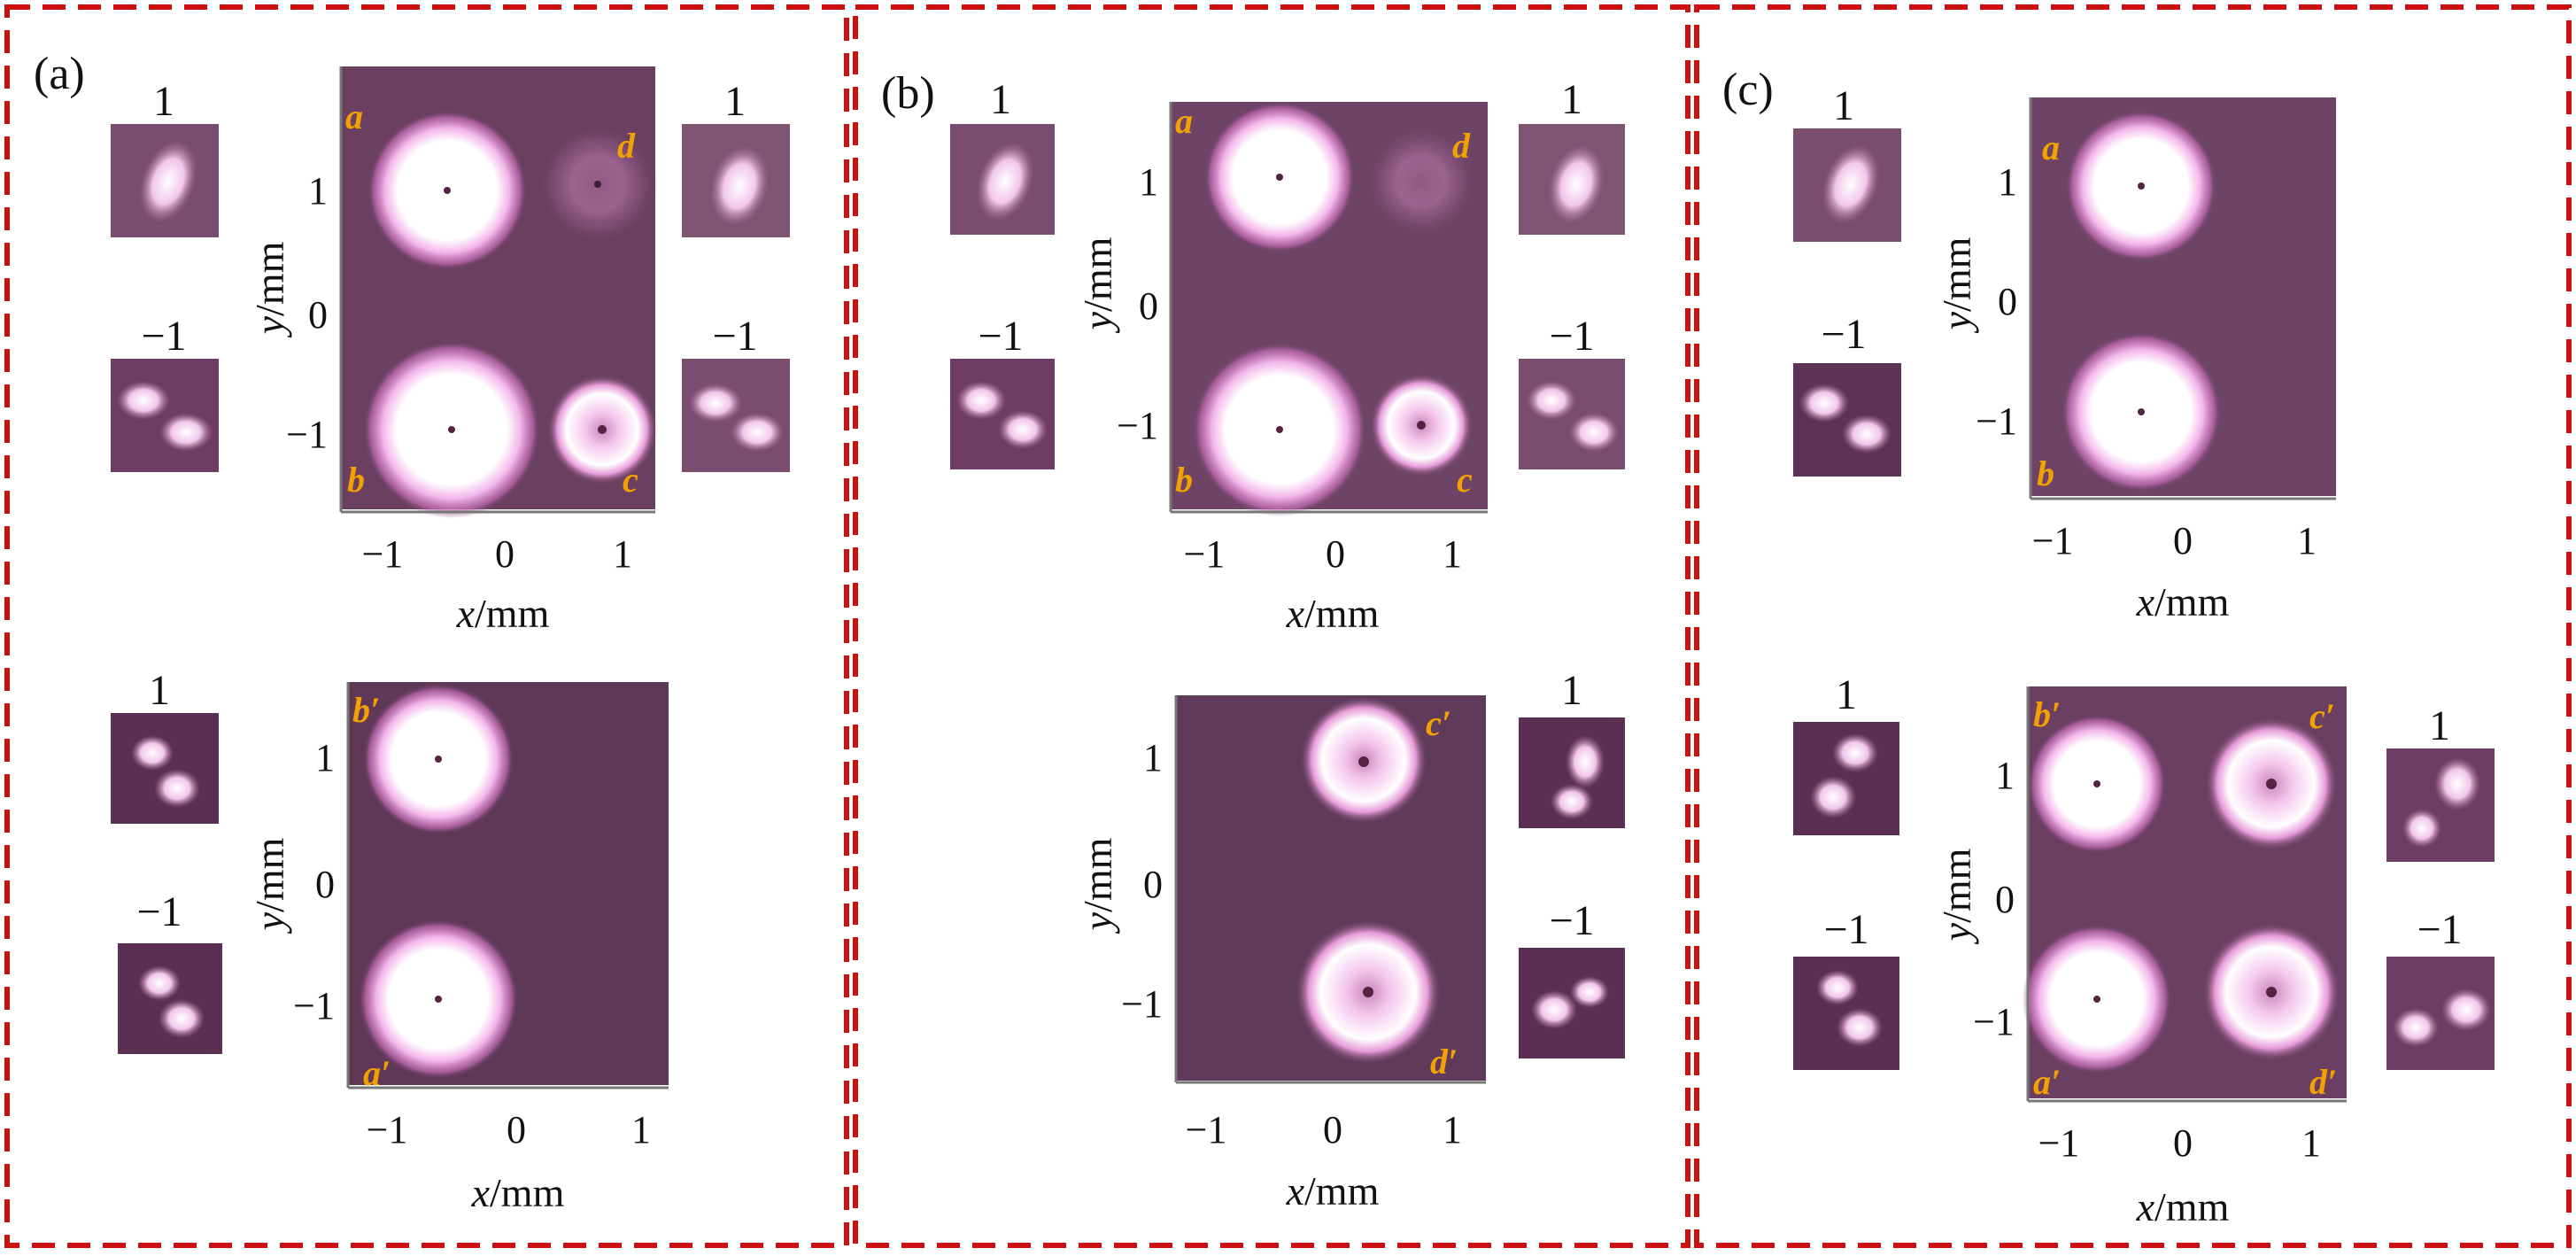 This screenshot has height=1256, width=2576. What do you see at coordinates (1421, 181) in the screenshot?
I see `spot-d` at bounding box center [1421, 181].